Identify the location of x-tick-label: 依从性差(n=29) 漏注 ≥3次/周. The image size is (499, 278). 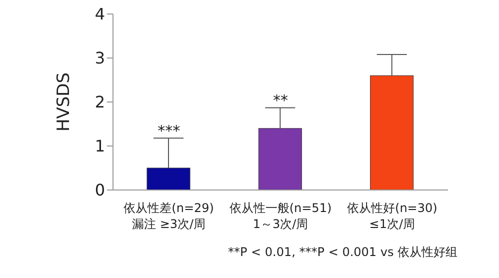
(169, 216).